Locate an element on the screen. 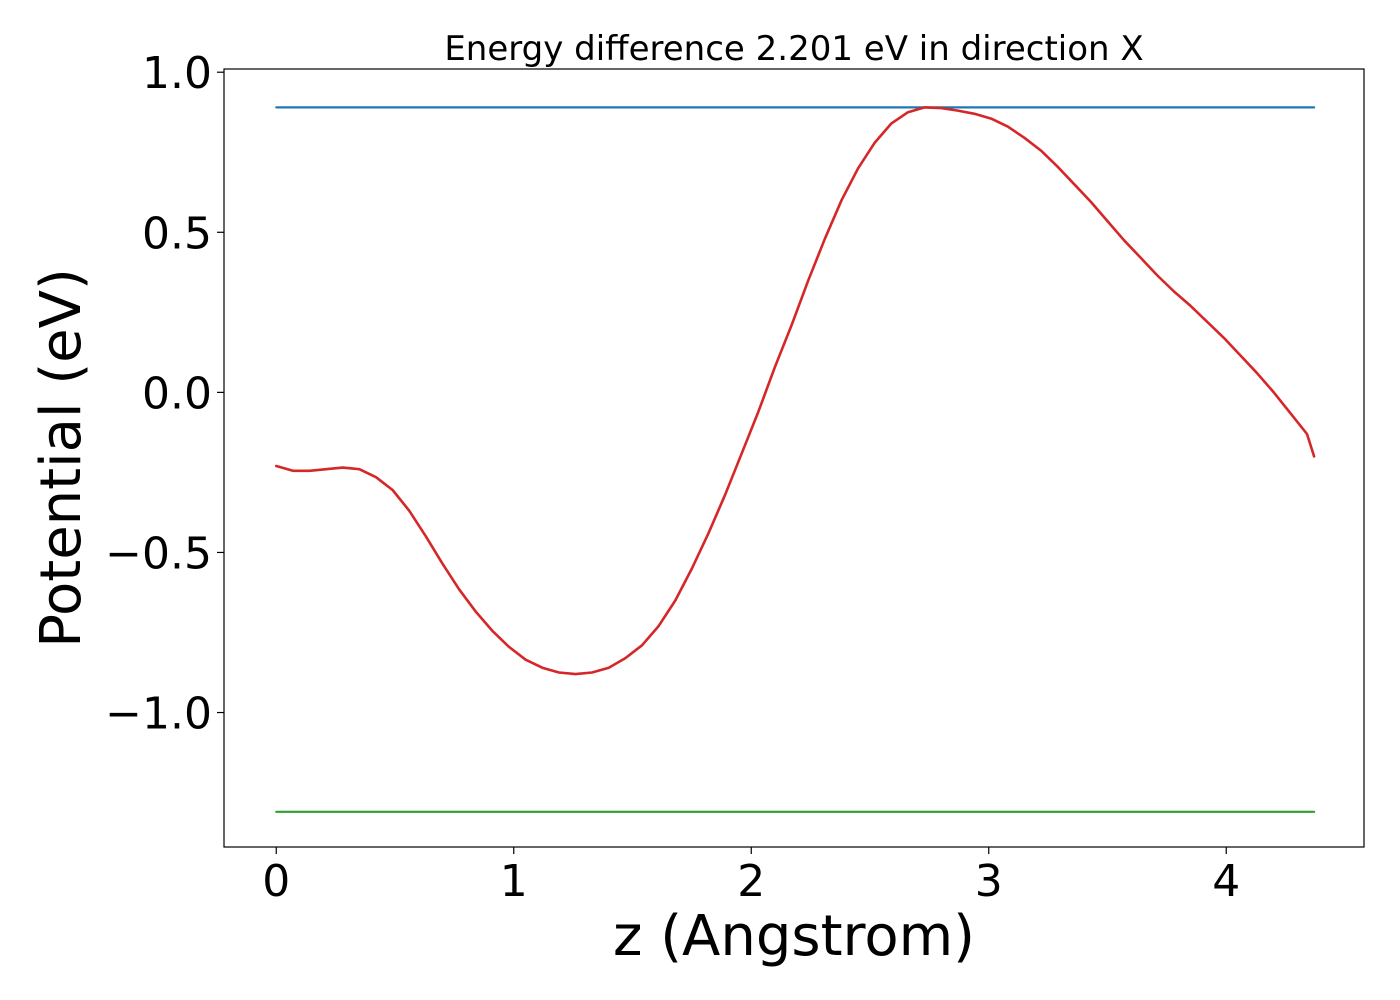  x-tick-label: 1 is located at coordinates (514, 881).